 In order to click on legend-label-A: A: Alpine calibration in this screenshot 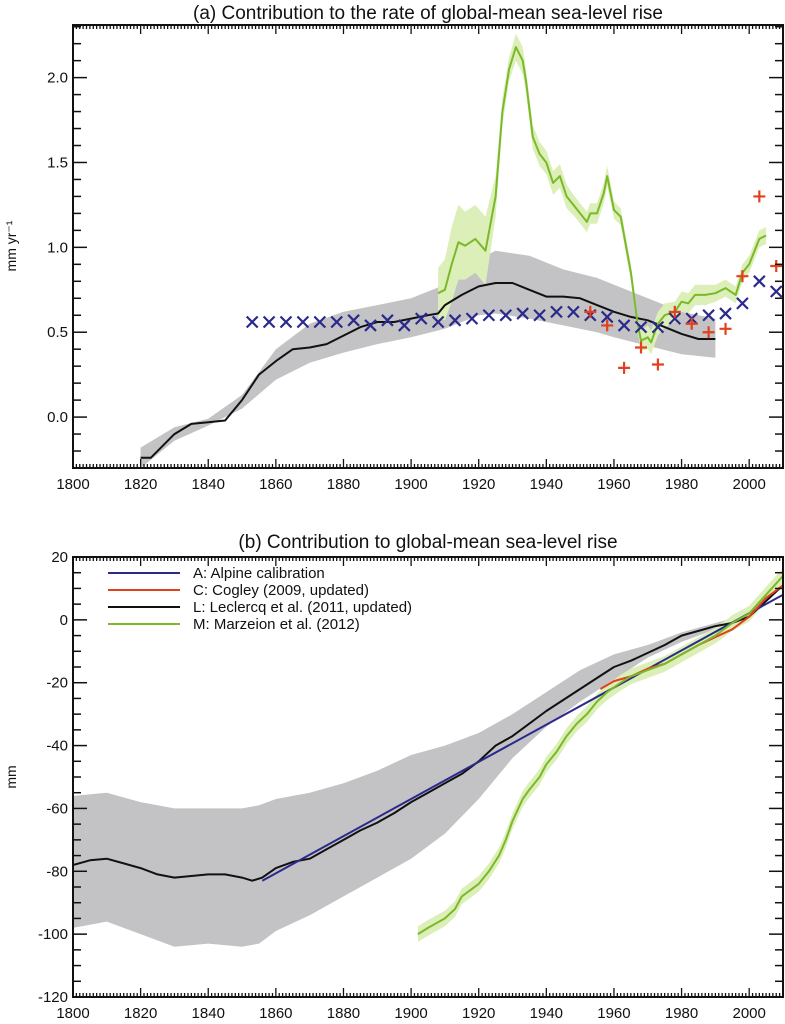, I will do `click(259, 573)`.